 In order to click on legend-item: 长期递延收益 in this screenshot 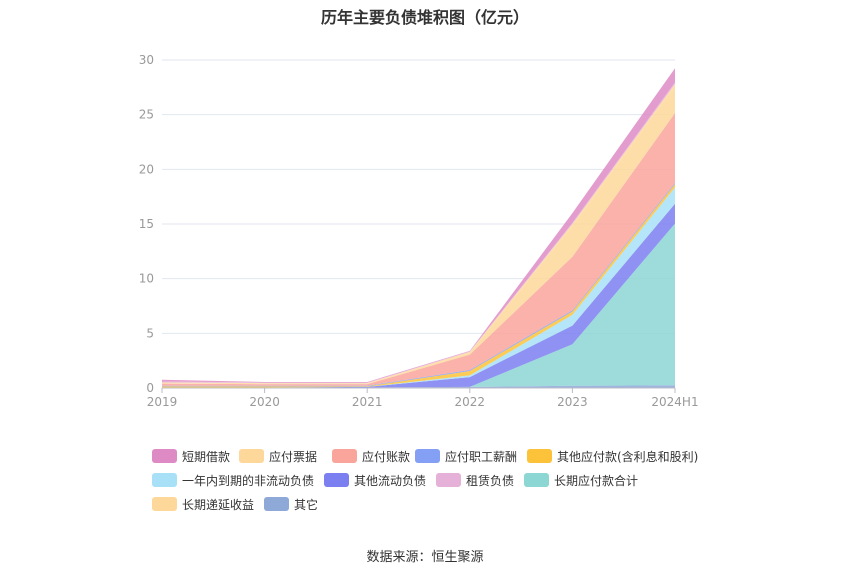, I will do `click(203, 504)`.